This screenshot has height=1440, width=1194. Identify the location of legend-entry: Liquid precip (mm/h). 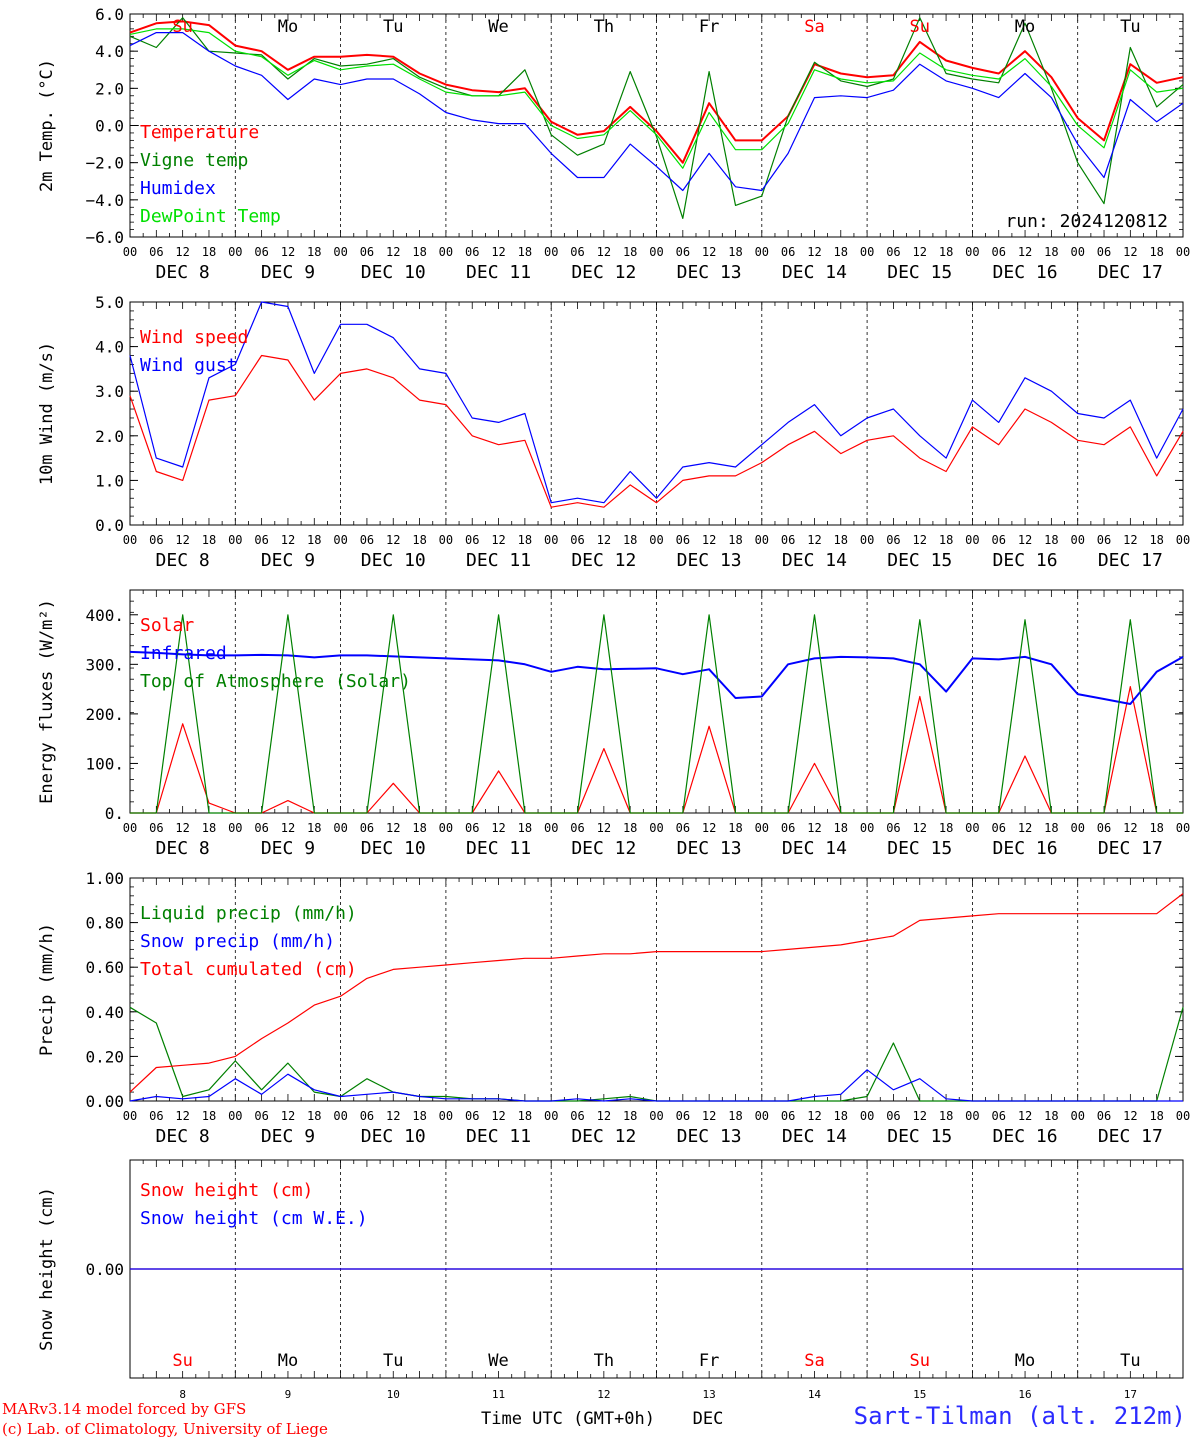
(248, 913).